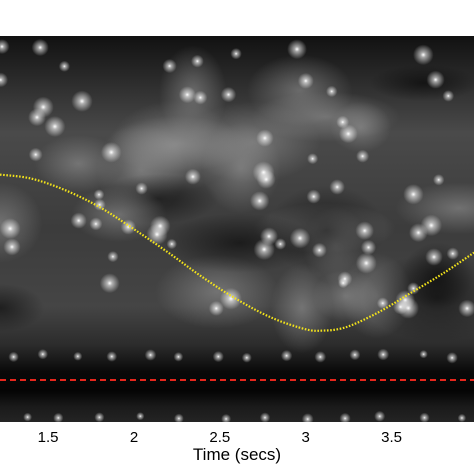  What do you see at coordinates (48, 437) in the screenshot?
I see `x-tick-label: 1.5` at bounding box center [48, 437].